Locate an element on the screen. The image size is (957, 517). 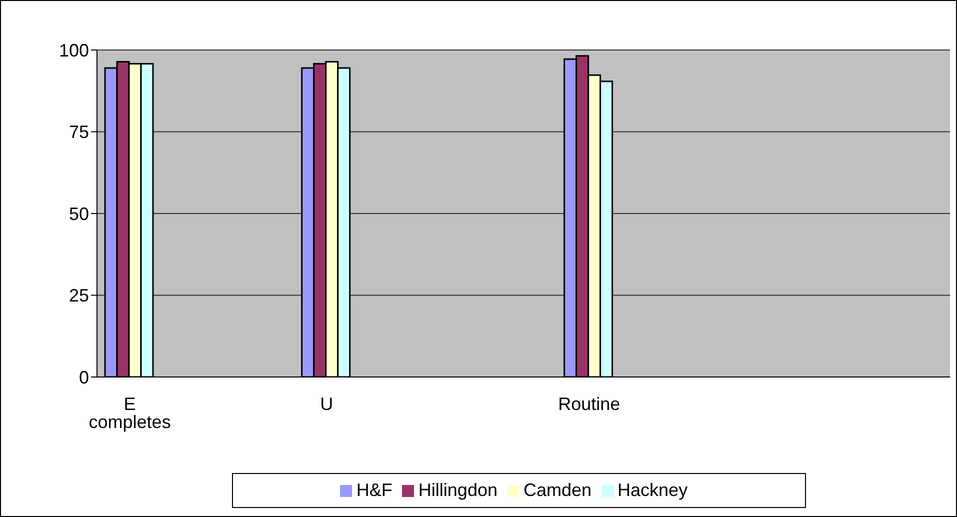
y-tick-label: 75 is located at coordinates (78, 132).